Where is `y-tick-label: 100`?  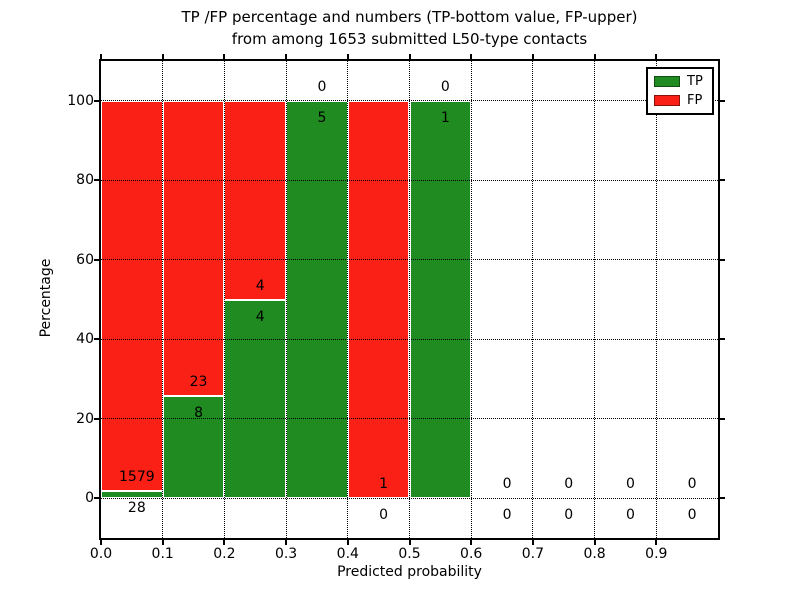
y-tick-label: 100 is located at coordinates (80, 100).